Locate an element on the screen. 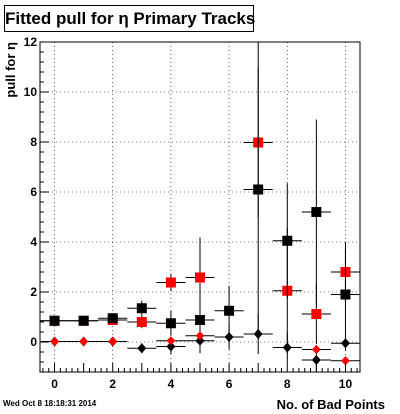 This screenshot has height=414, width=400. chart-title: Fitted pull for η Primary Tracks is located at coordinates (130, 18).